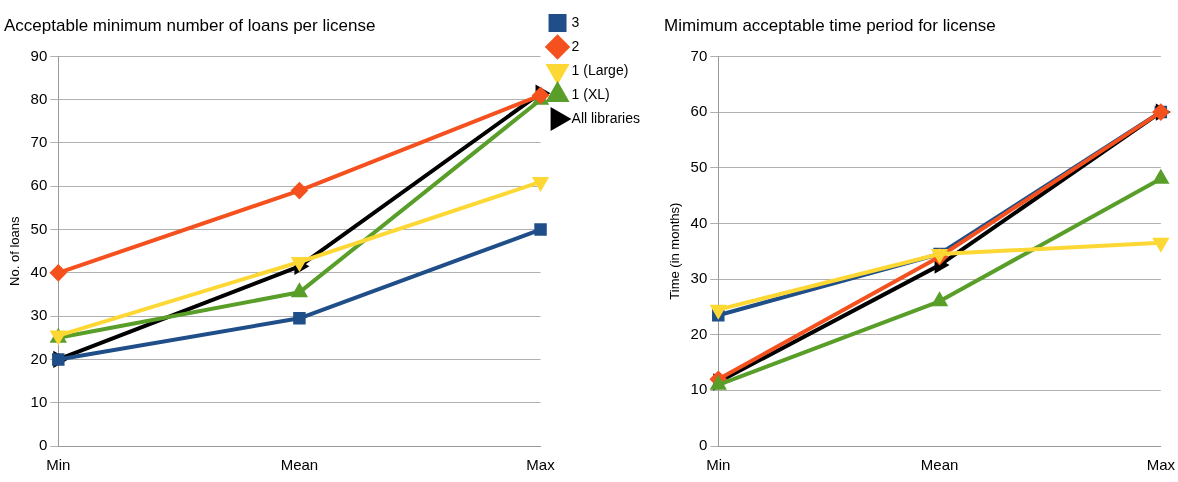  I want to click on legend-label: 1 (Large), so click(600, 69).